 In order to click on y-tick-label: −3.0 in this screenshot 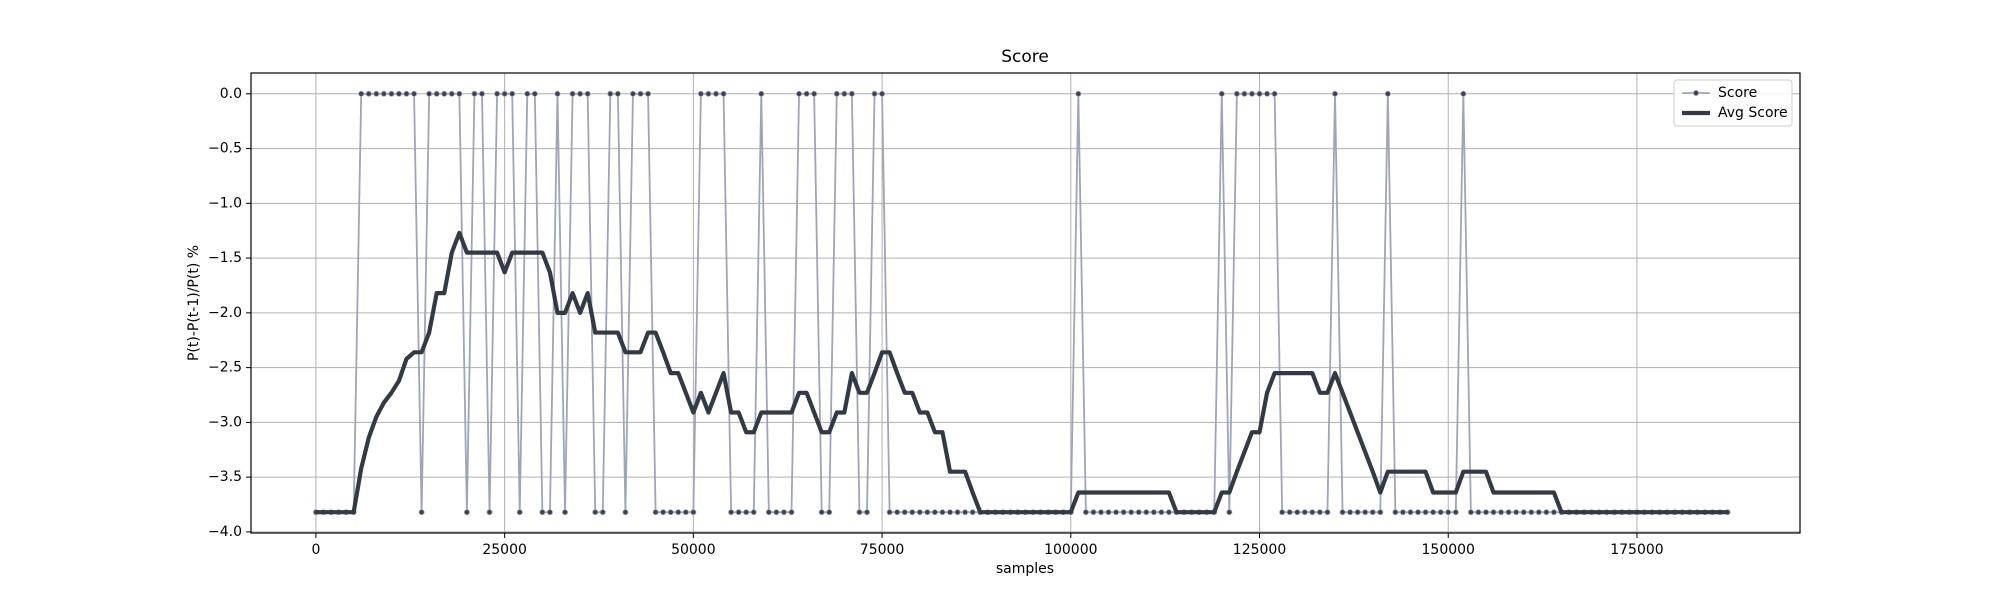, I will do `click(225, 422)`.